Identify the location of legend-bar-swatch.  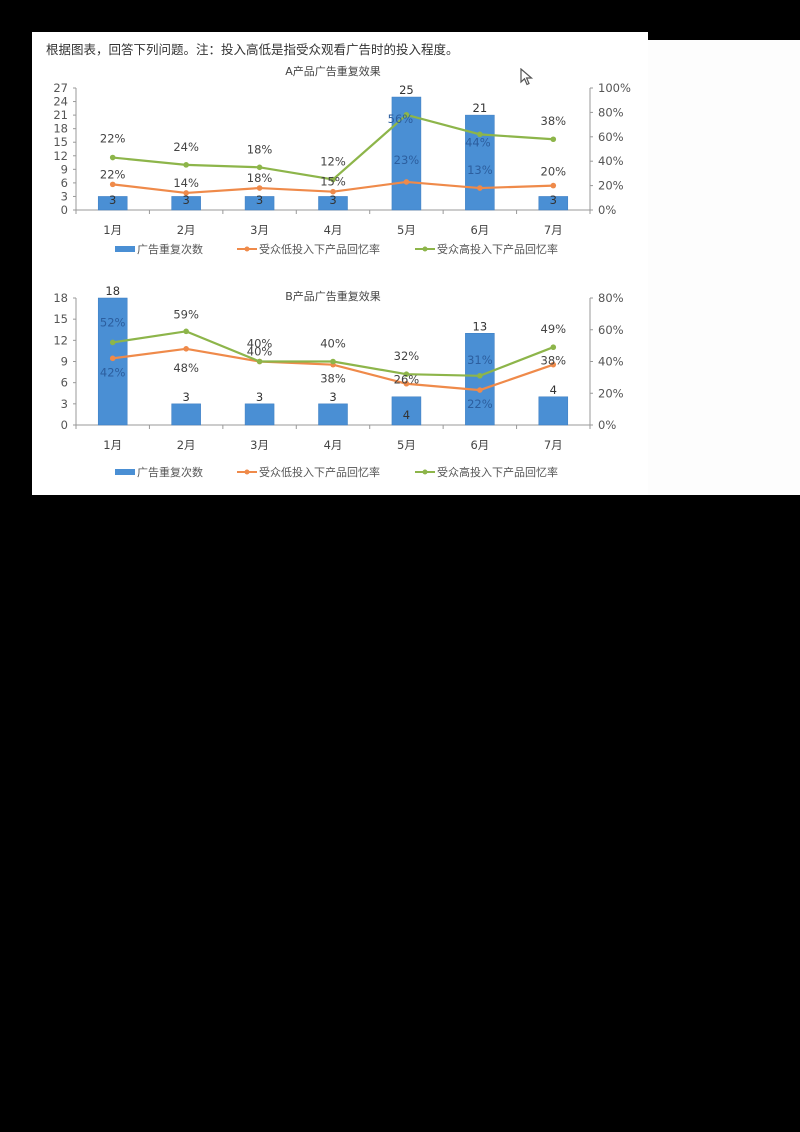
(125, 249).